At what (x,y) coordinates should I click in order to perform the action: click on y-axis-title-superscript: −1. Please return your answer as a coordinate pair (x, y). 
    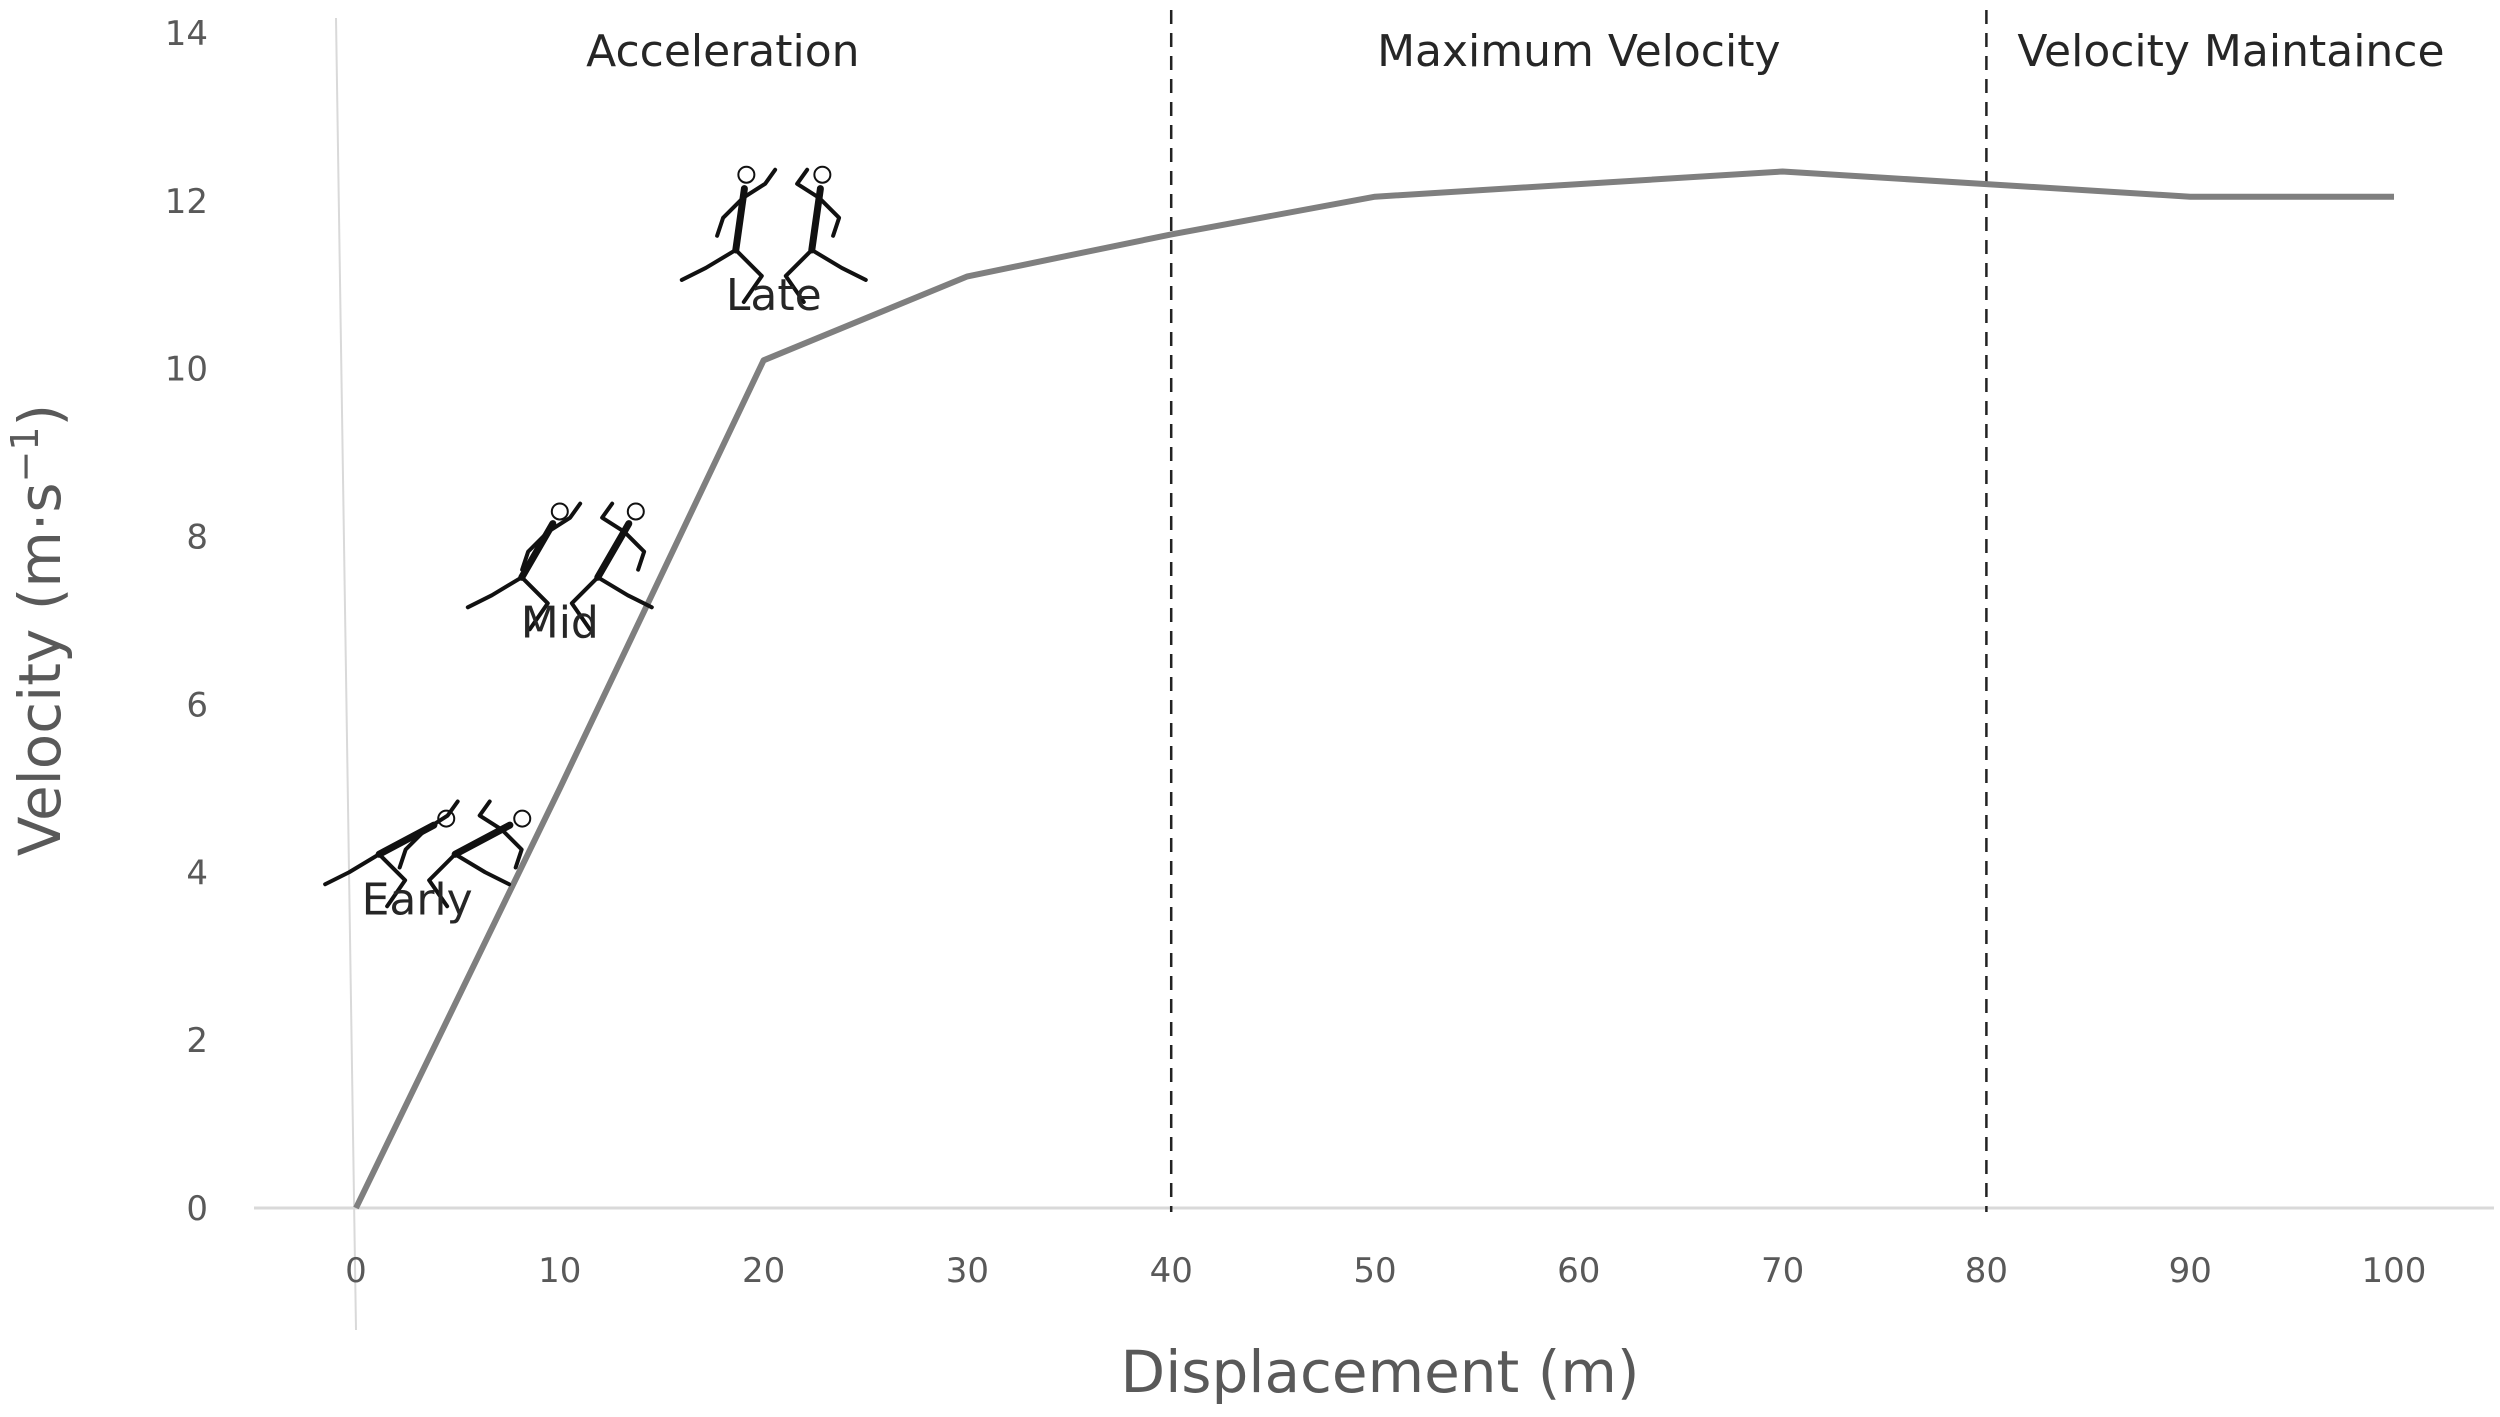
    Looking at the image, I should click on (25, 454).